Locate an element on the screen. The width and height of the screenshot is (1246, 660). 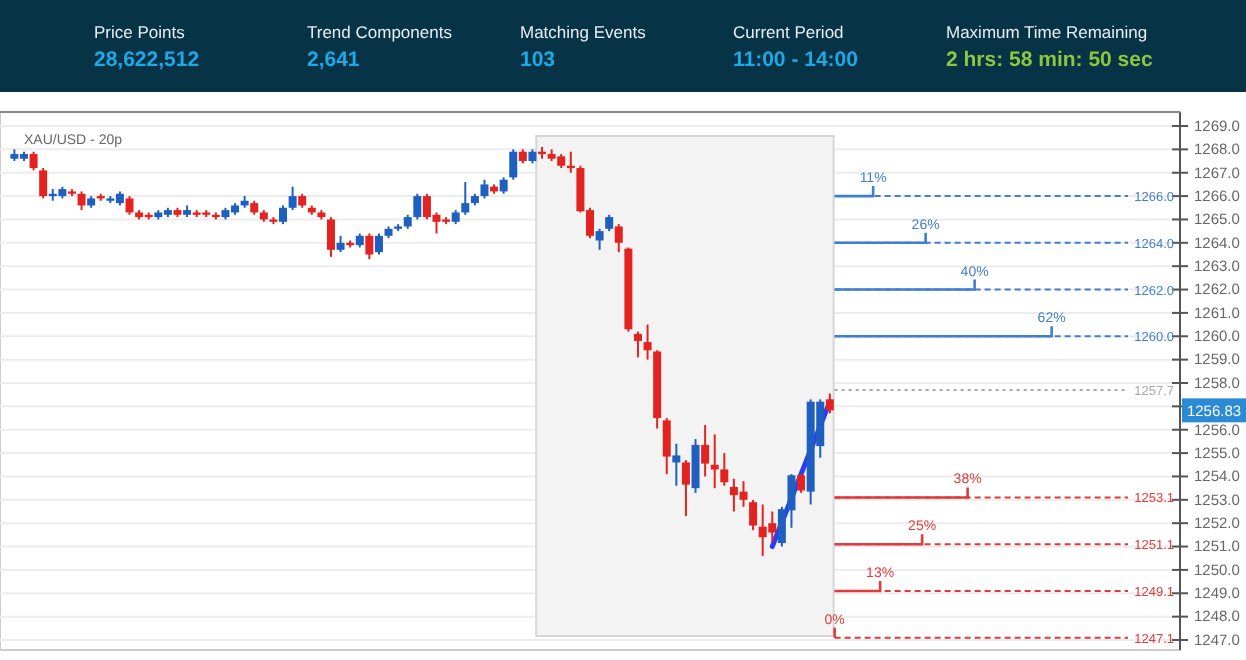
text: Current Period is located at coordinates (789, 32).